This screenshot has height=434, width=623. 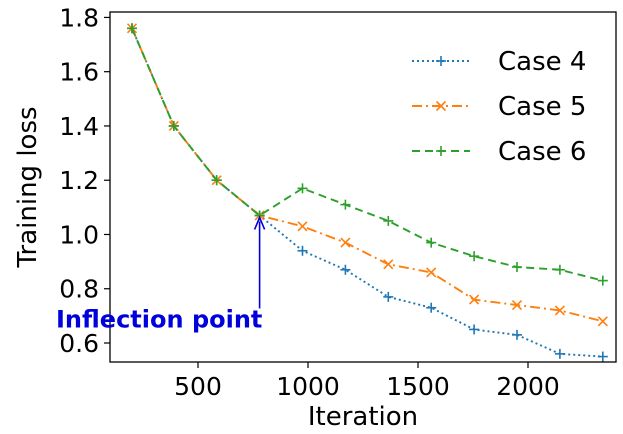 I want to click on x-tick-label: 500, so click(x=198, y=386).